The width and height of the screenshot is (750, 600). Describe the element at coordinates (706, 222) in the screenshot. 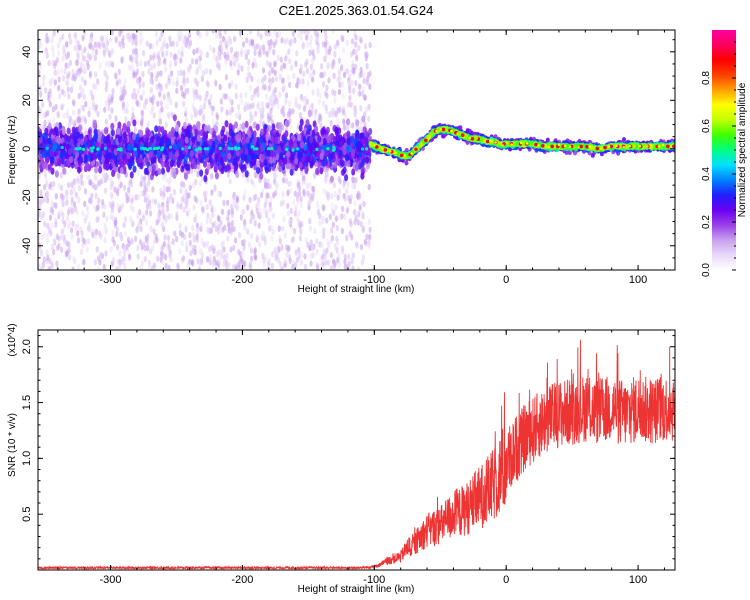

I see `colorbar-tick-label: 0.2` at that location.